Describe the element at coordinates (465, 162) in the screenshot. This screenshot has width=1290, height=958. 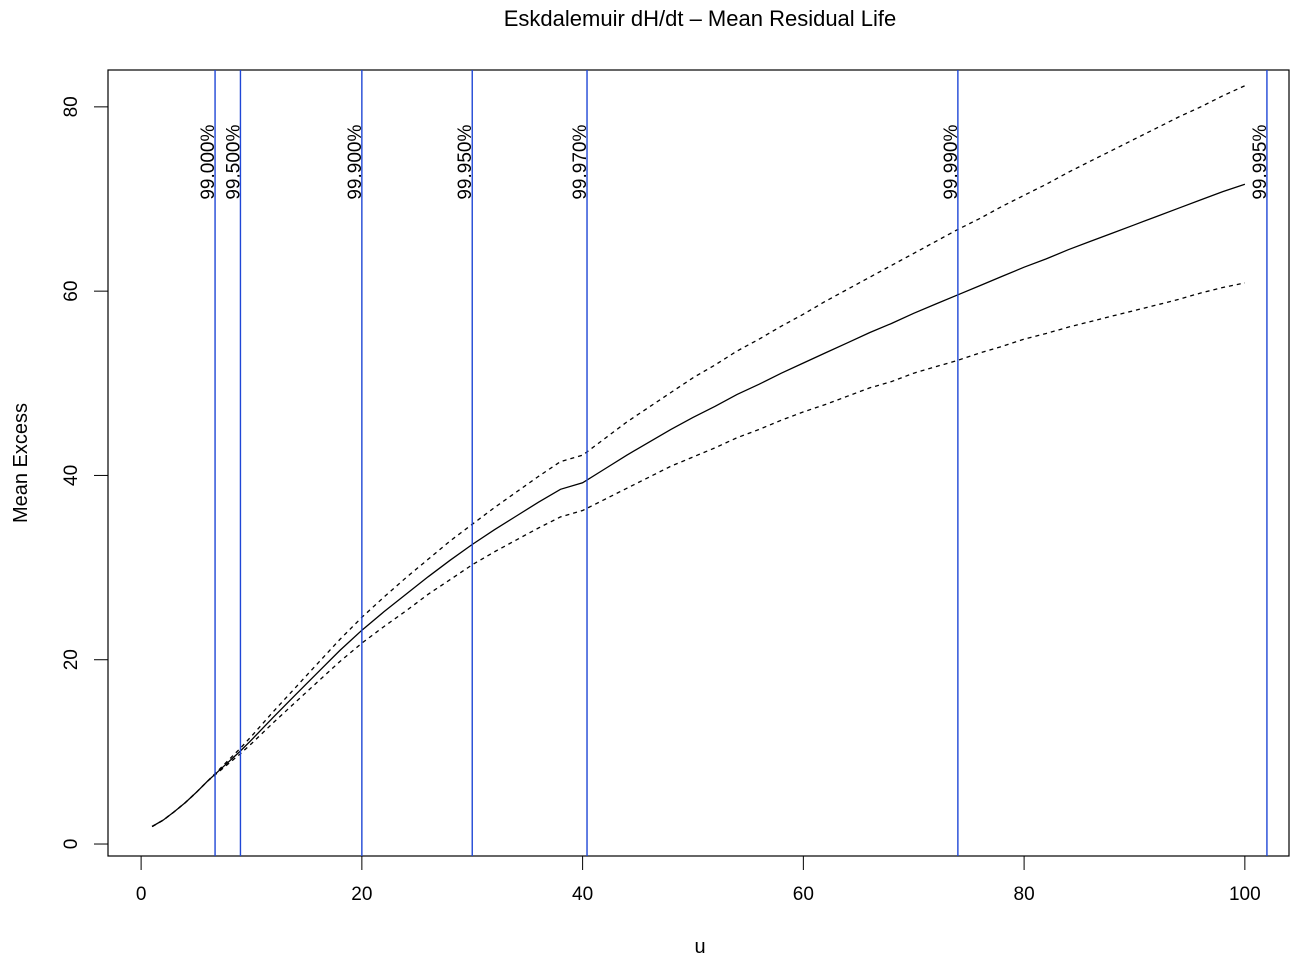
I see `threshold-label: 99.950%` at that location.